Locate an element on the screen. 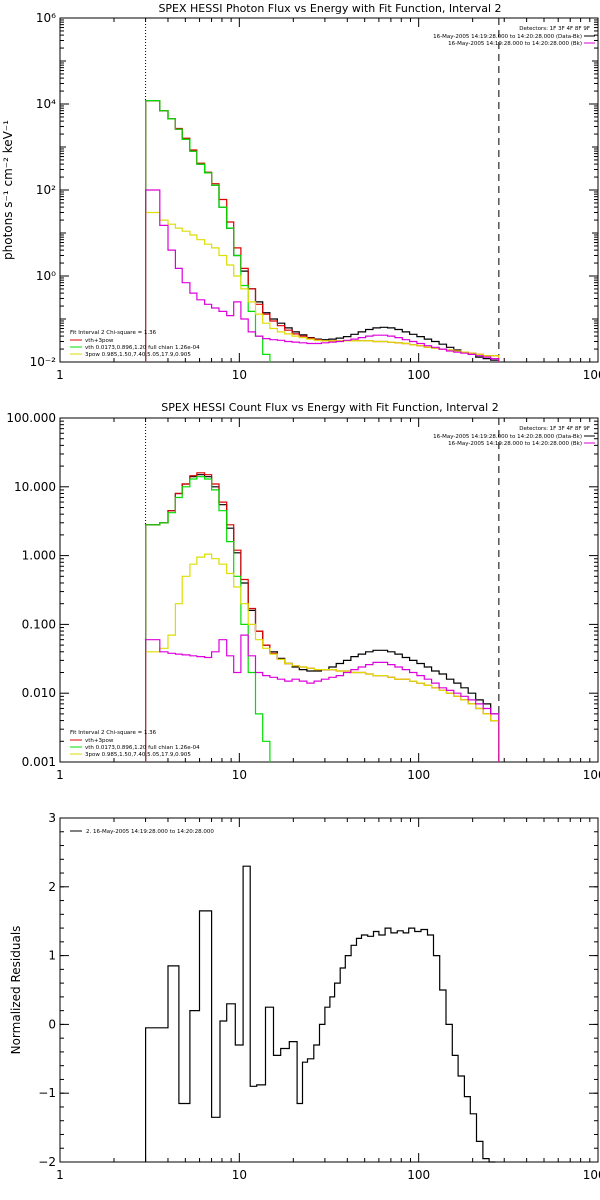 The width and height of the screenshot is (600, 1200). y-tick-label: 10⁴ is located at coordinates (46, 104).